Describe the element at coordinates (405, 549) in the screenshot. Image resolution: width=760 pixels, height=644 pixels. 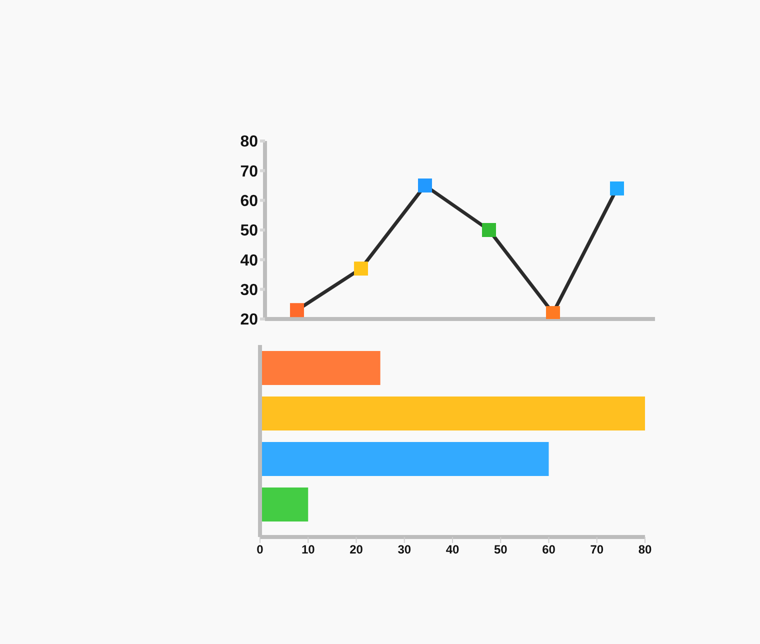
I see `x-tick-label: 30` at that location.